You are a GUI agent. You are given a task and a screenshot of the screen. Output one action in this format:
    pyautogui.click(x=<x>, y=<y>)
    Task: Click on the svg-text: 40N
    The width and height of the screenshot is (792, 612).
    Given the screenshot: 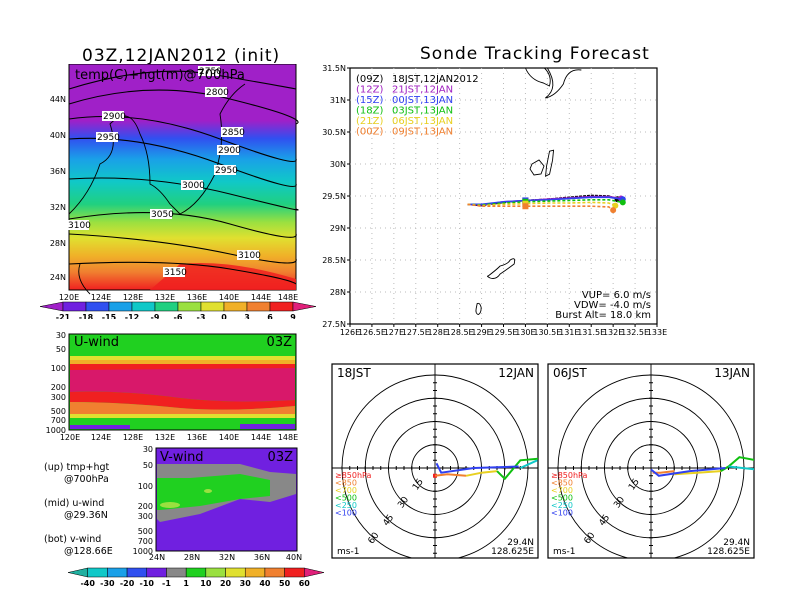 What is the action you would take?
    pyautogui.click(x=294, y=557)
    